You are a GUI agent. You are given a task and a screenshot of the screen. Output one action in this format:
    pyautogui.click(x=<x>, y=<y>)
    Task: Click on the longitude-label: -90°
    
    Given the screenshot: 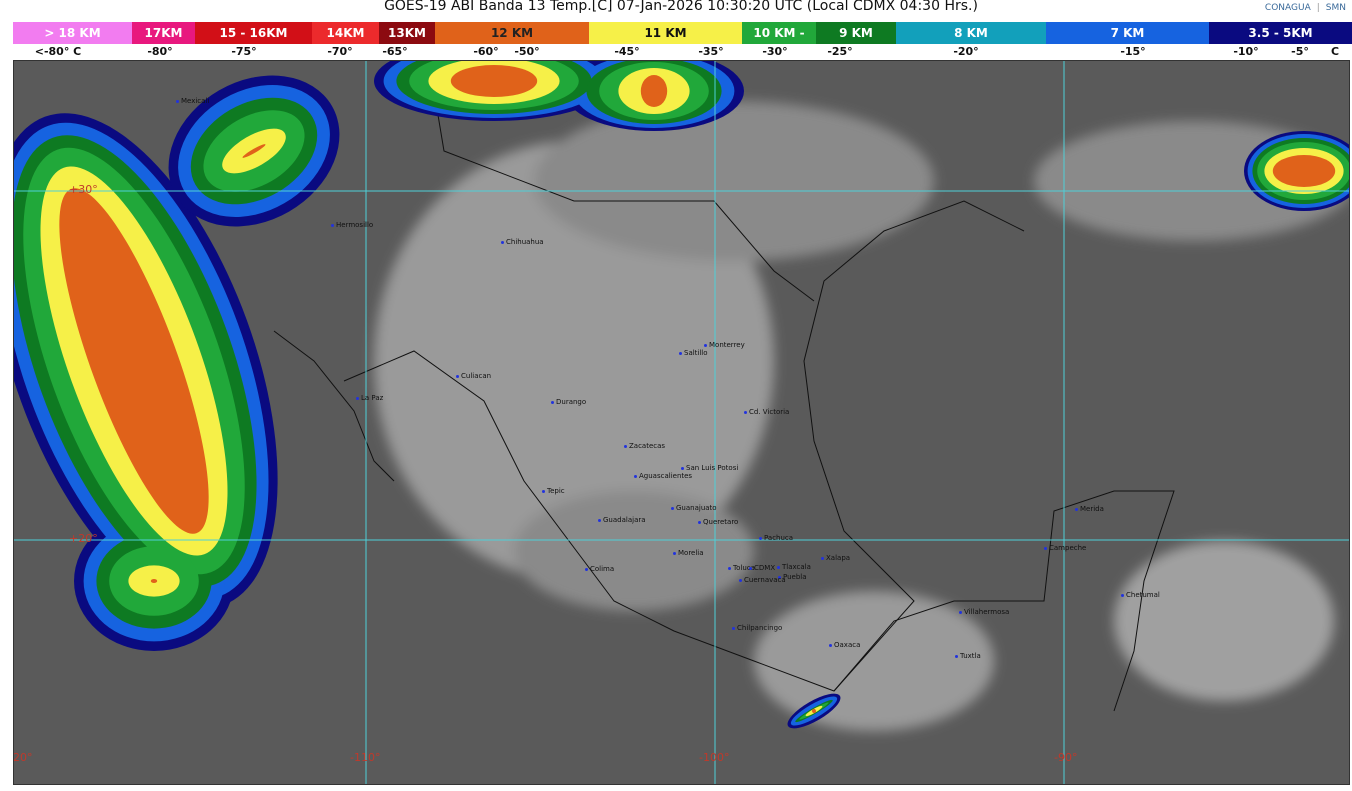 What is the action you would take?
    pyautogui.click(x=1066, y=757)
    